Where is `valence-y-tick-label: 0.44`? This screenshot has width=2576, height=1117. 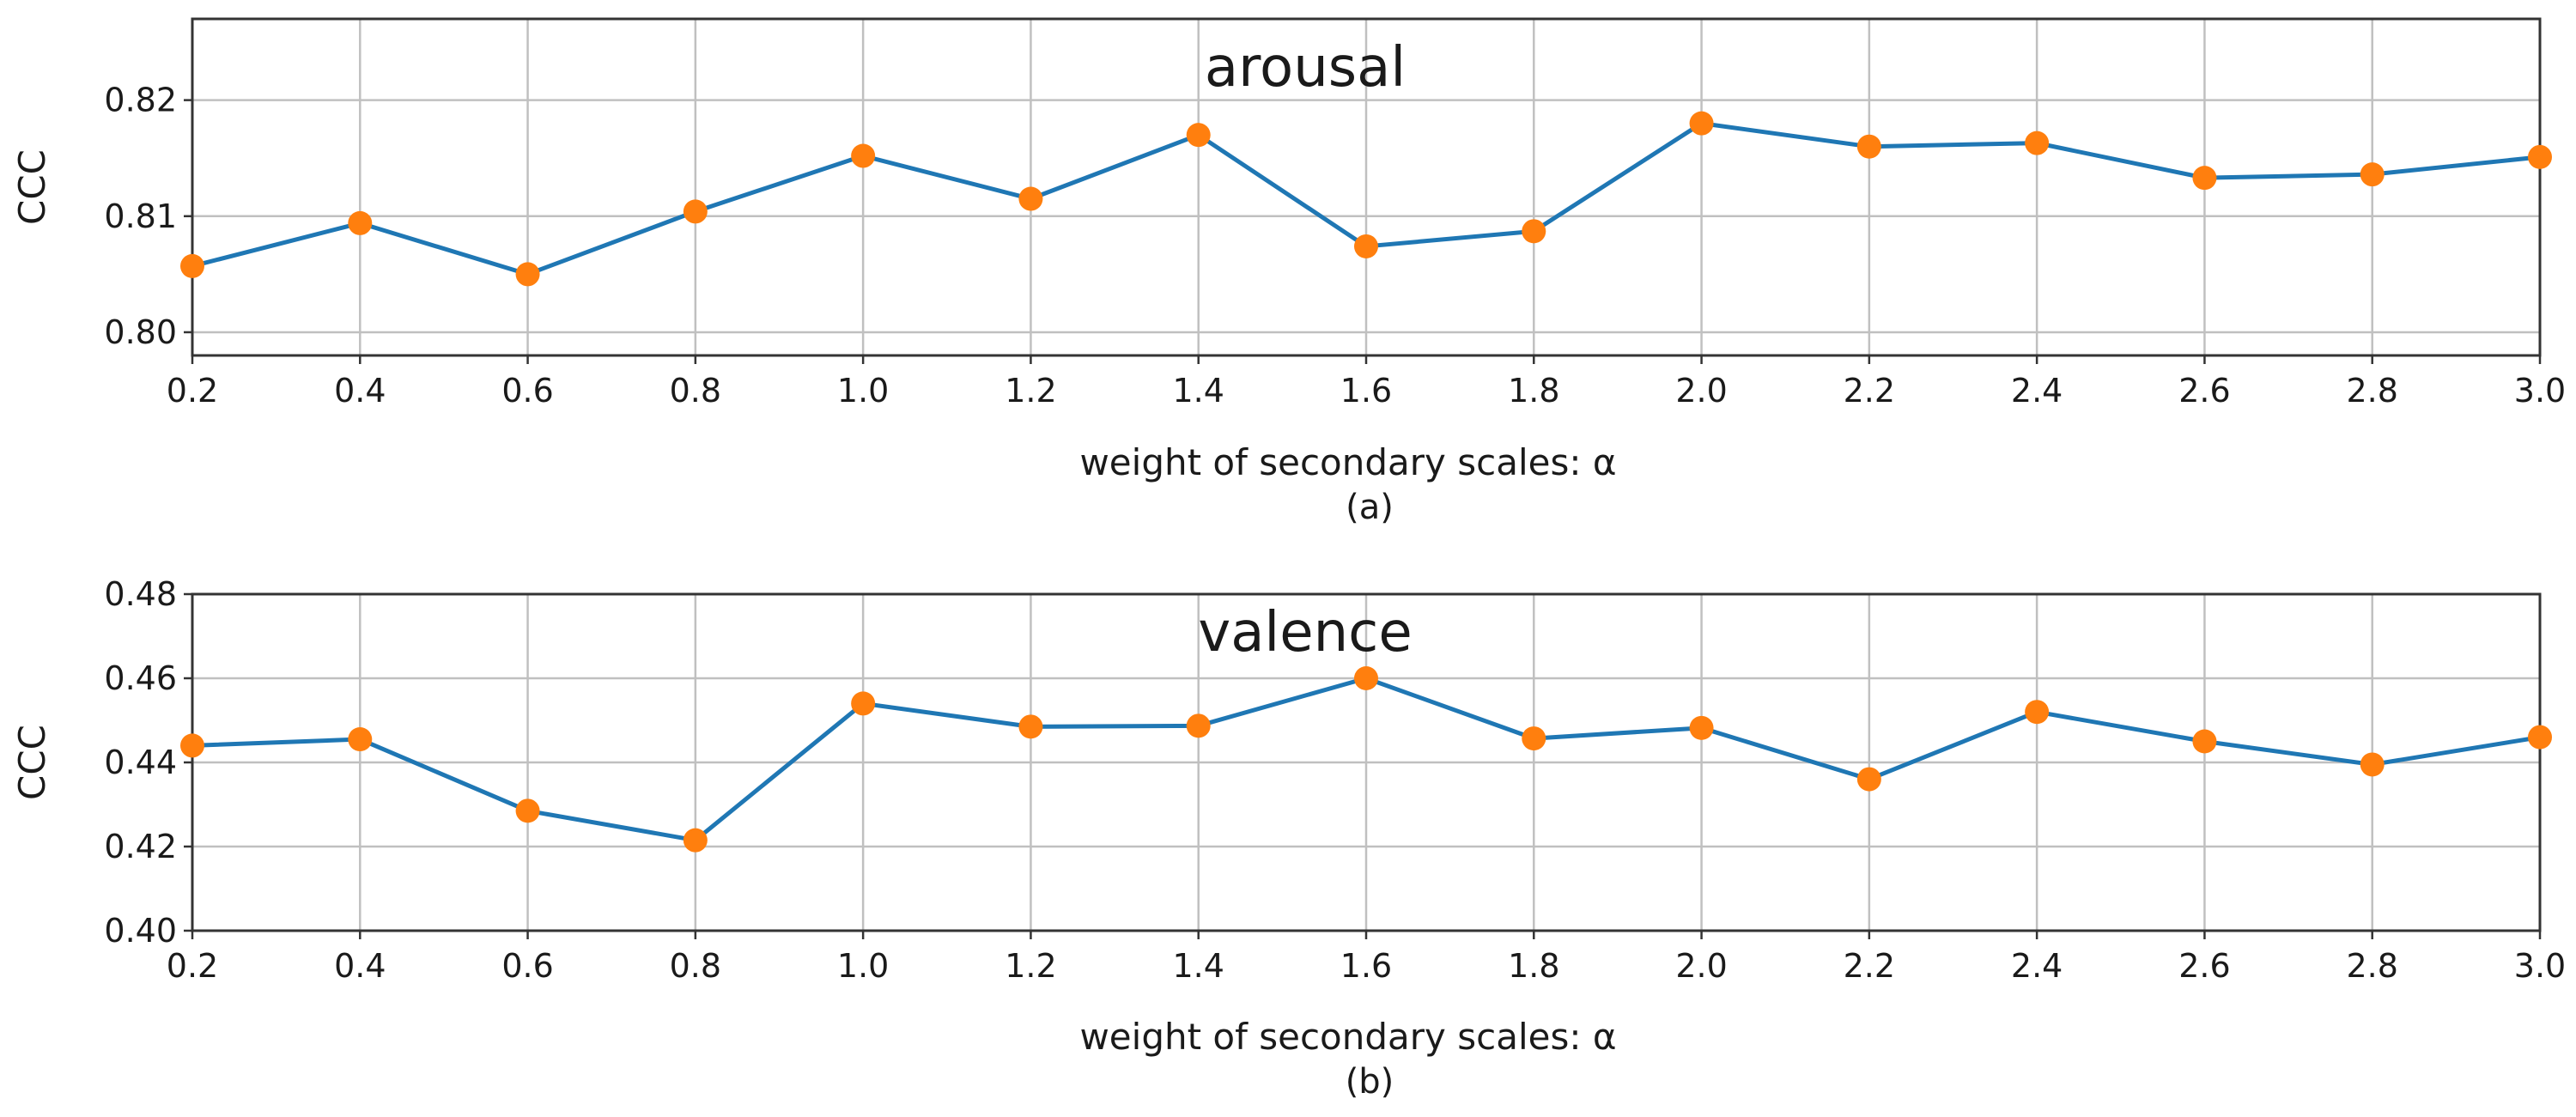 valence-y-tick-label: 0.44 is located at coordinates (140, 762).